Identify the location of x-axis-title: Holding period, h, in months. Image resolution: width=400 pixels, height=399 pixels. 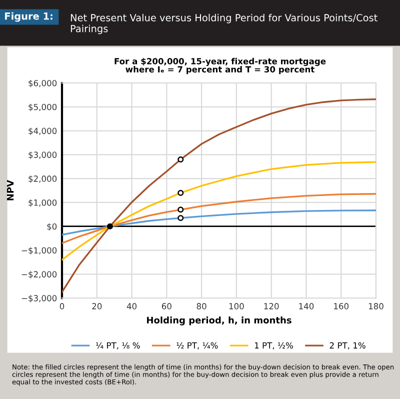
(219, 321).